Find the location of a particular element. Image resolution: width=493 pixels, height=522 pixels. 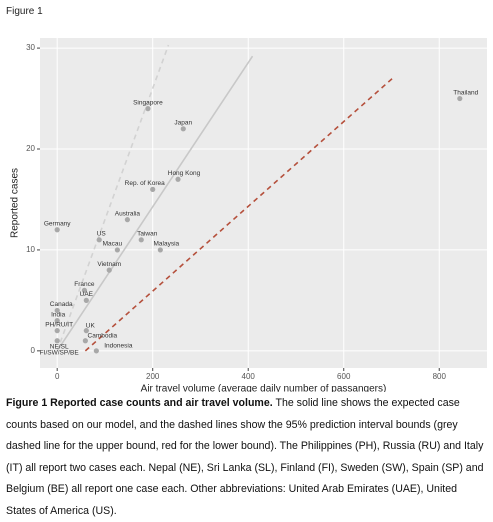

point-label: Thailand is located at coordinates (465, 92).